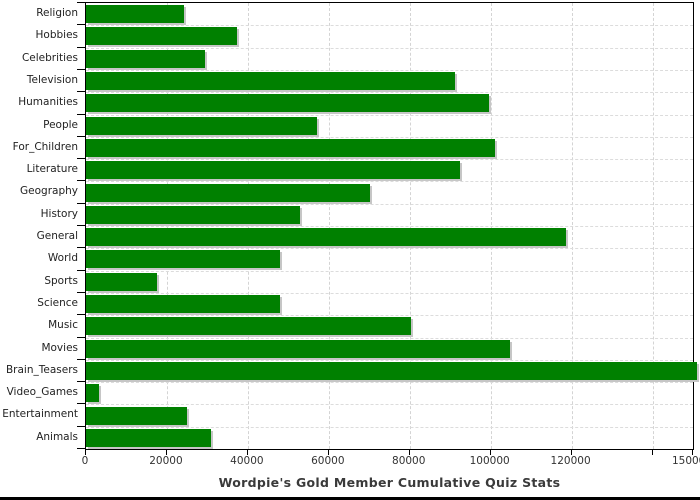  I want to click on bar-movies, so click(298, 348).